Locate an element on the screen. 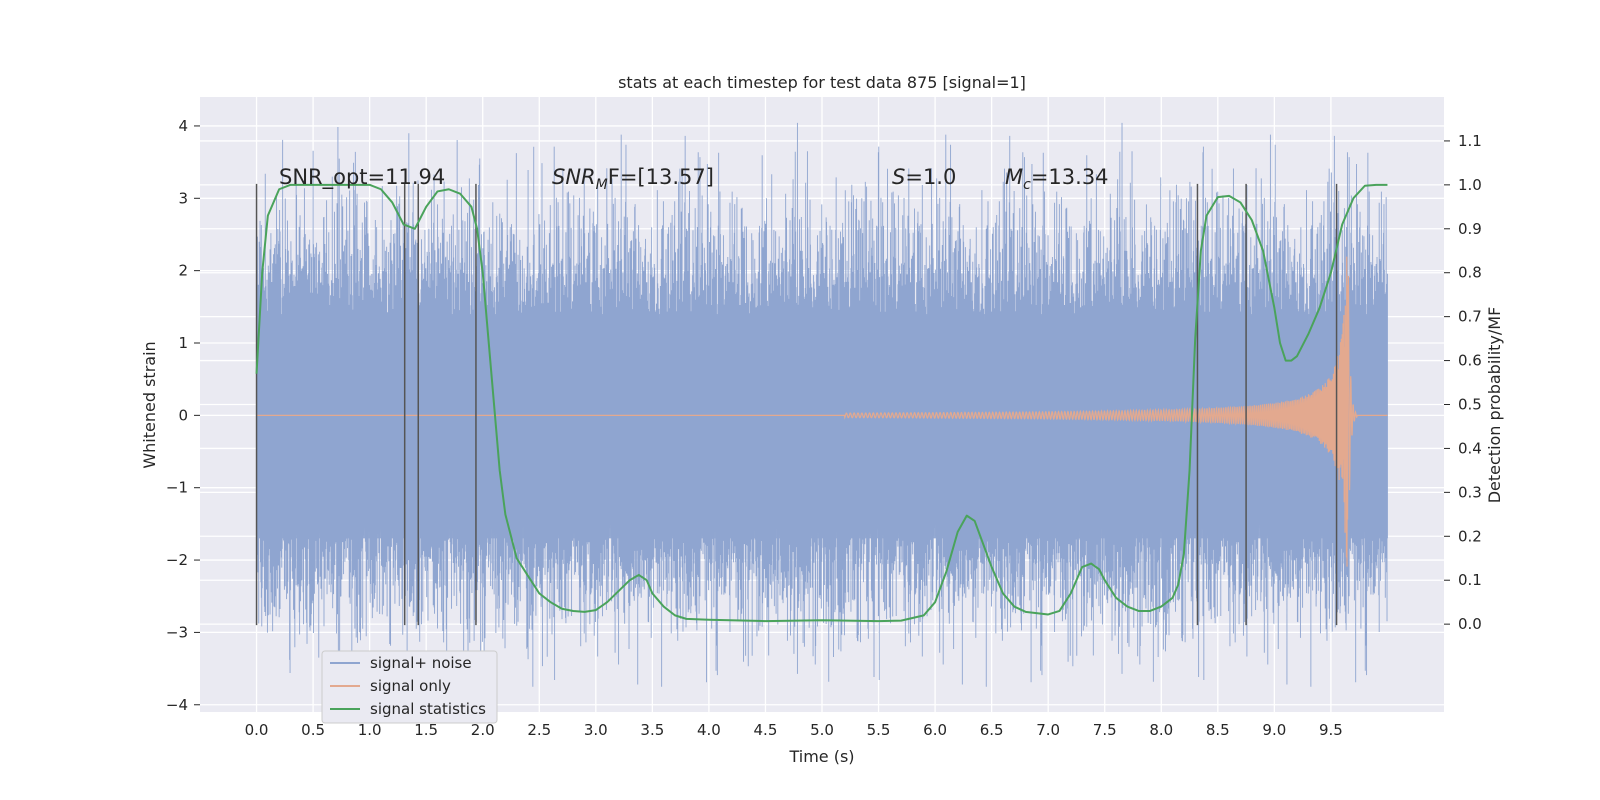 The width and height of the screenshot is (1600, 800). y2-tick-label: 0.1 is located at coordinates (1470, 580).